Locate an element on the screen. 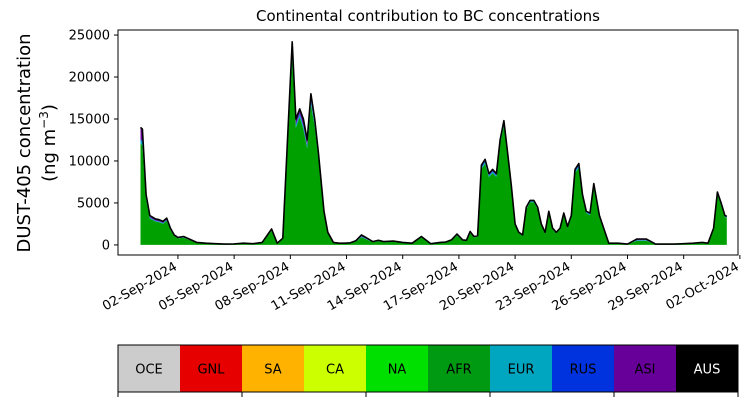 The height and width of the screenshot is (402, 748). legend-label-gnl: GNL is located at coordinates (211, 370).